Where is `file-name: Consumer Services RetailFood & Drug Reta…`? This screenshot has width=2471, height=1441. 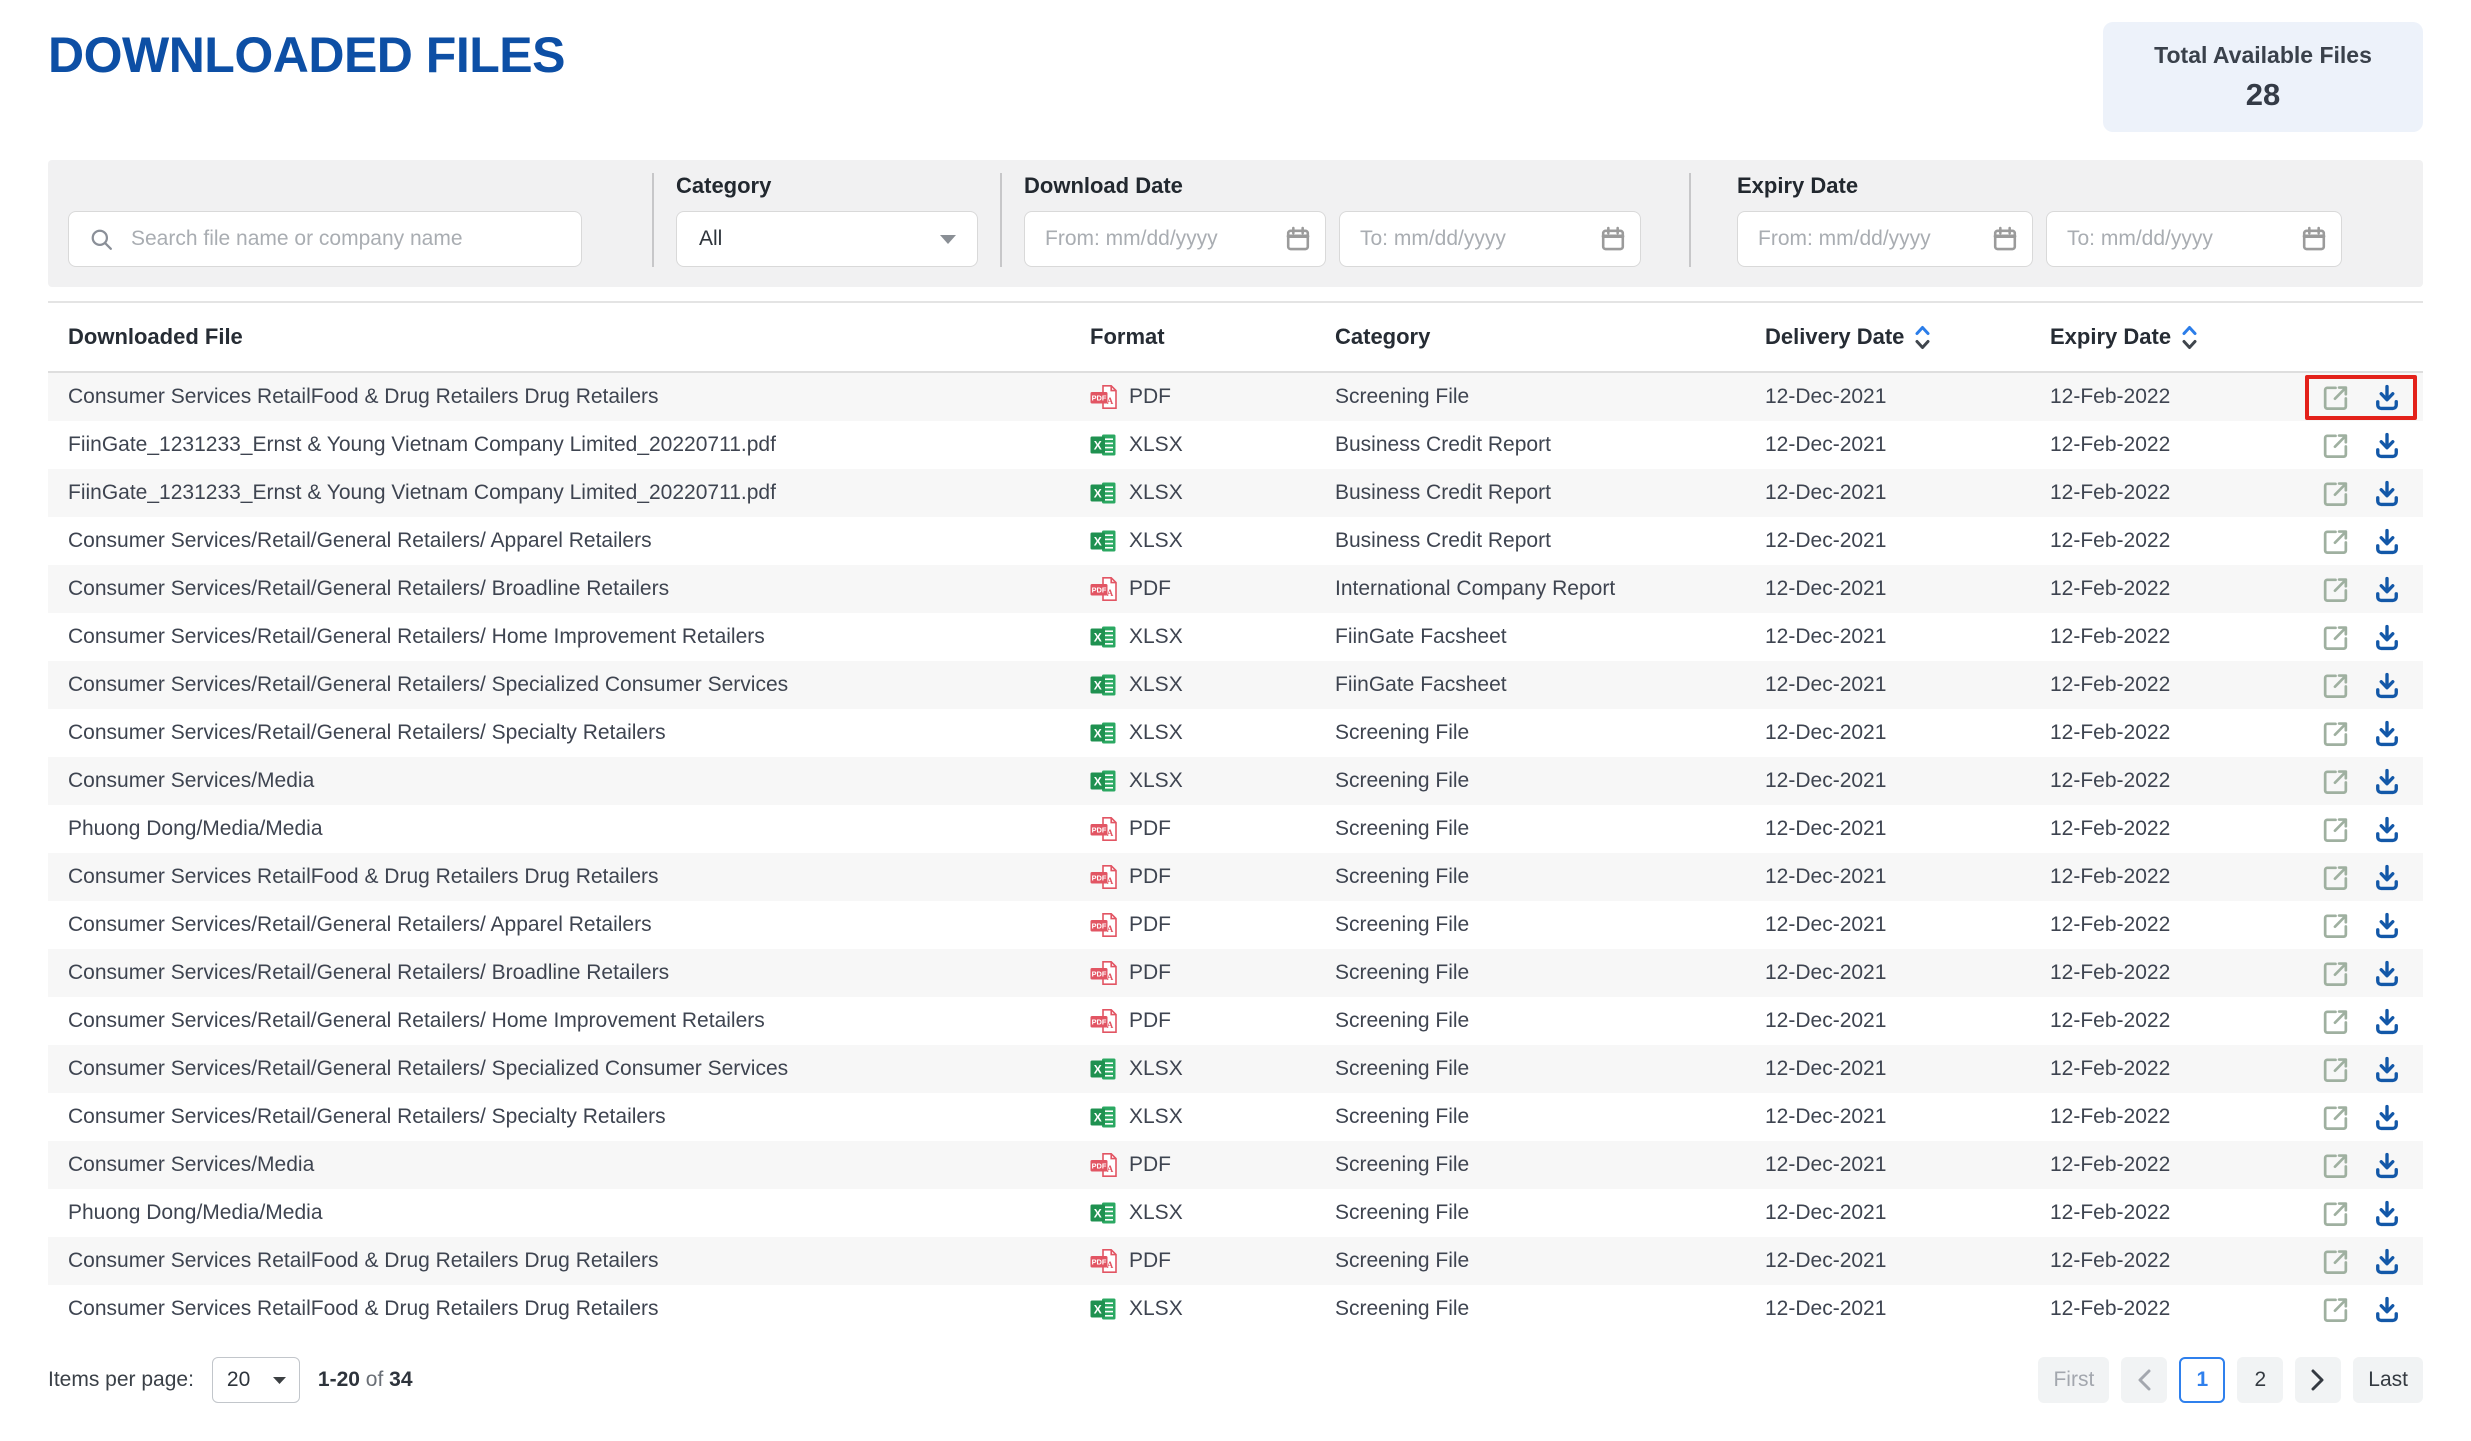
file-name: Consumer Services RetailFood & Drug Reta… is located at coordinates (363, 396).